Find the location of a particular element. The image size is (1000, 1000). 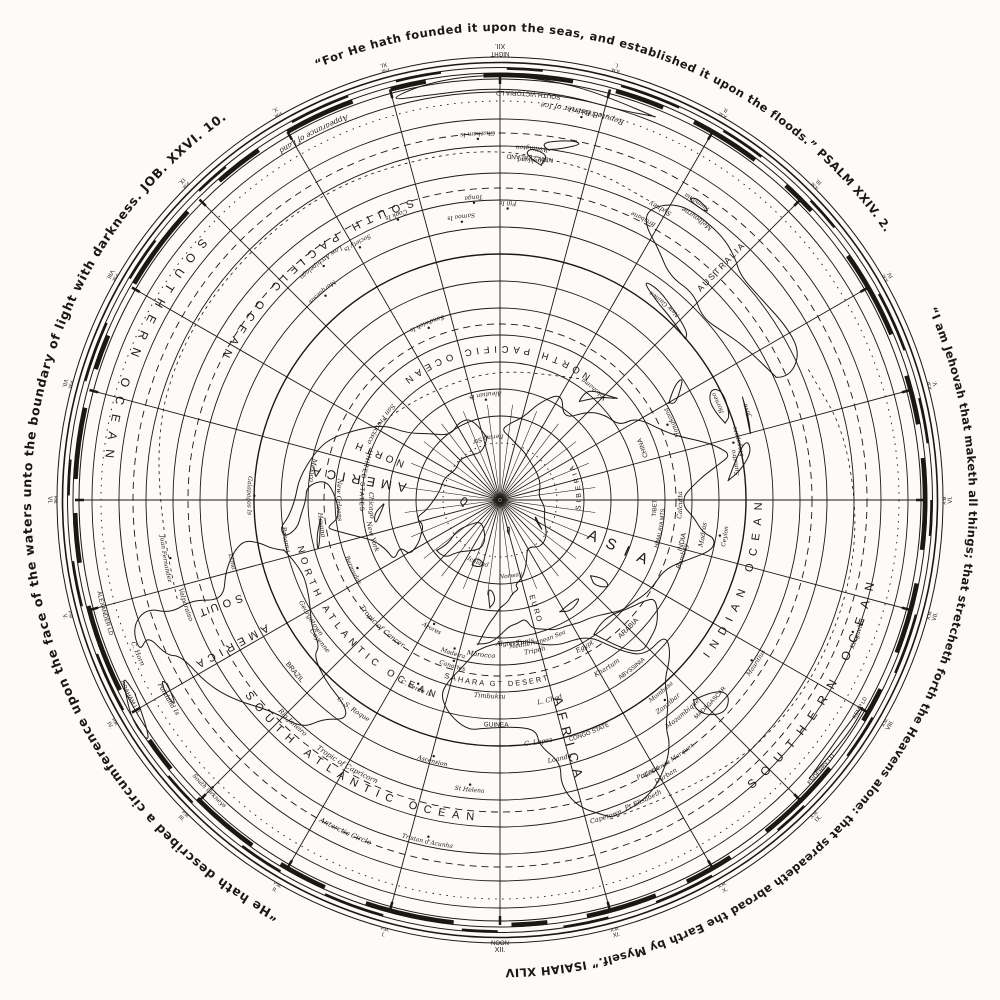

hour-label: II. is located at coordinates (726, 109).